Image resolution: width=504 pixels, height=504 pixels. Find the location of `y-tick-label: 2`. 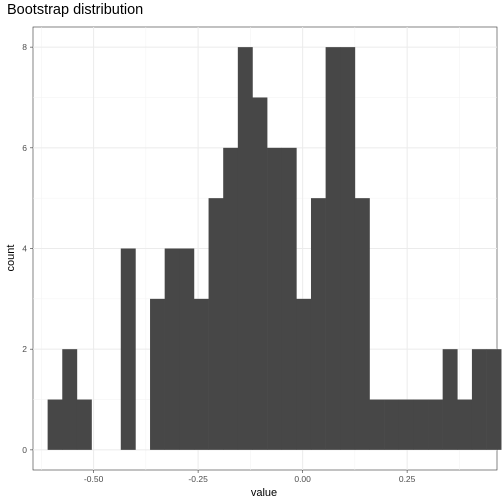

y-tick-label: 2 is located at coordinates (24, 349).